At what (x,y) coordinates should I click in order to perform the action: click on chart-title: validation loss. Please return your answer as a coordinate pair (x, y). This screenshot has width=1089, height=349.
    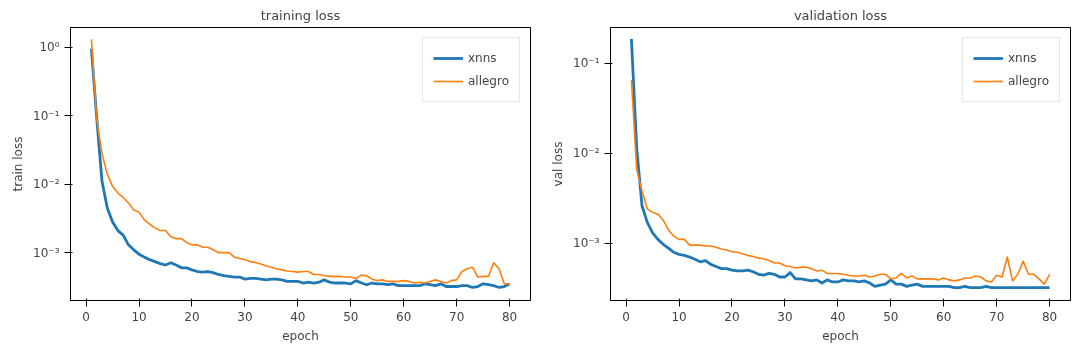
    Looking at the image, I should click on (840, 15).